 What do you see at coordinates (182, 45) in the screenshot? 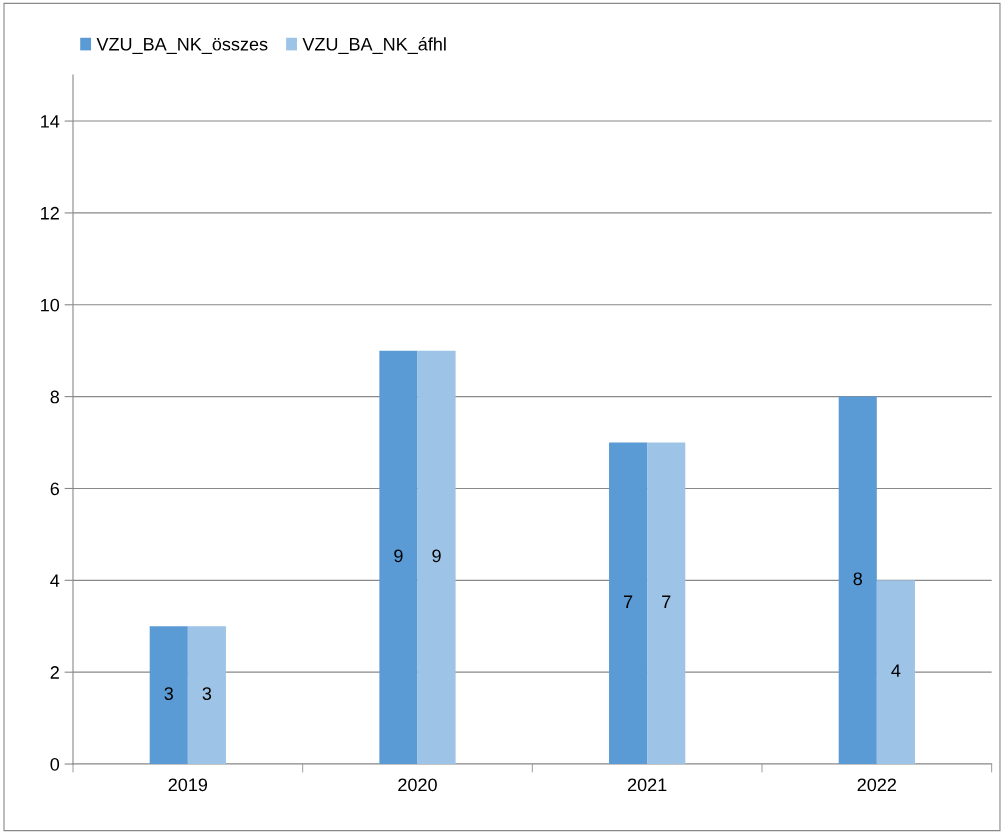
I see `legend-label: VZU_BA_NK_összes` at bounding box center [182, 45].